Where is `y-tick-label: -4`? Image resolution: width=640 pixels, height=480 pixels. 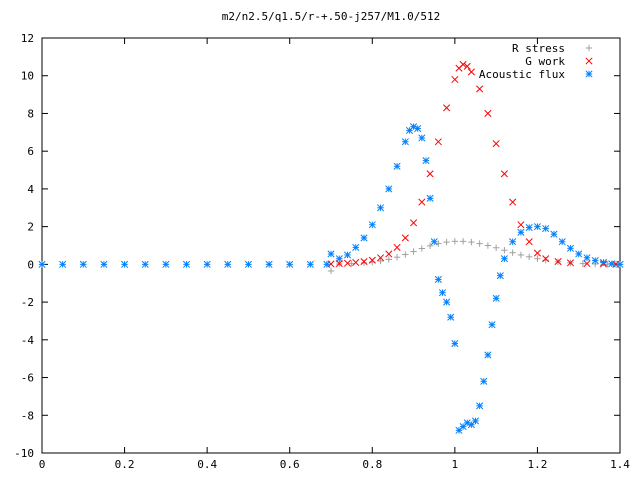 y-tick-label: -4 is located at coordinates (28, 340).